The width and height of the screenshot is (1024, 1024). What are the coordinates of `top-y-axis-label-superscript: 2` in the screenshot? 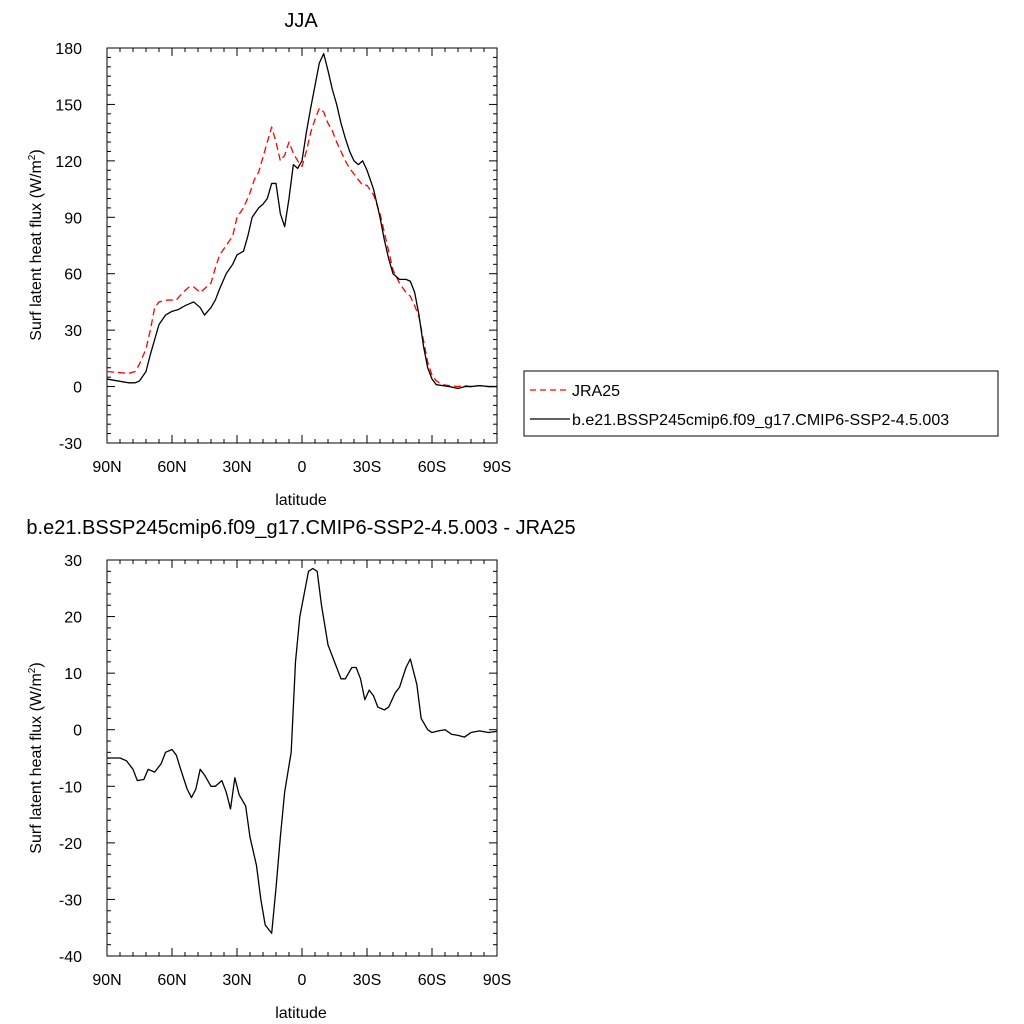 It's located at (32, 157).